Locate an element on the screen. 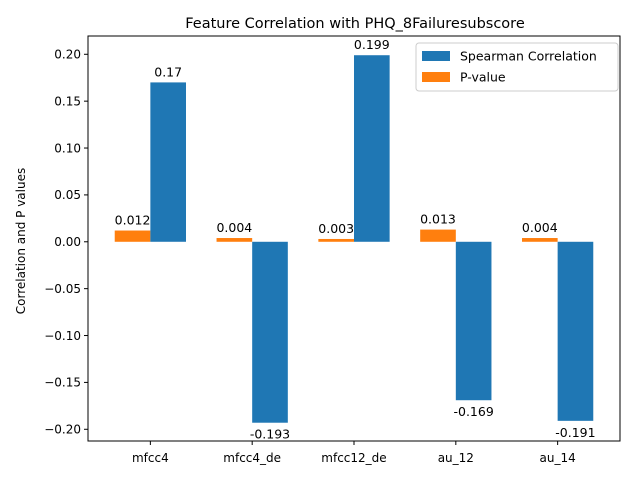 This screenshot has width=640, height=480. y-tick-label: −0.05 is located at coordinates (62, 289).